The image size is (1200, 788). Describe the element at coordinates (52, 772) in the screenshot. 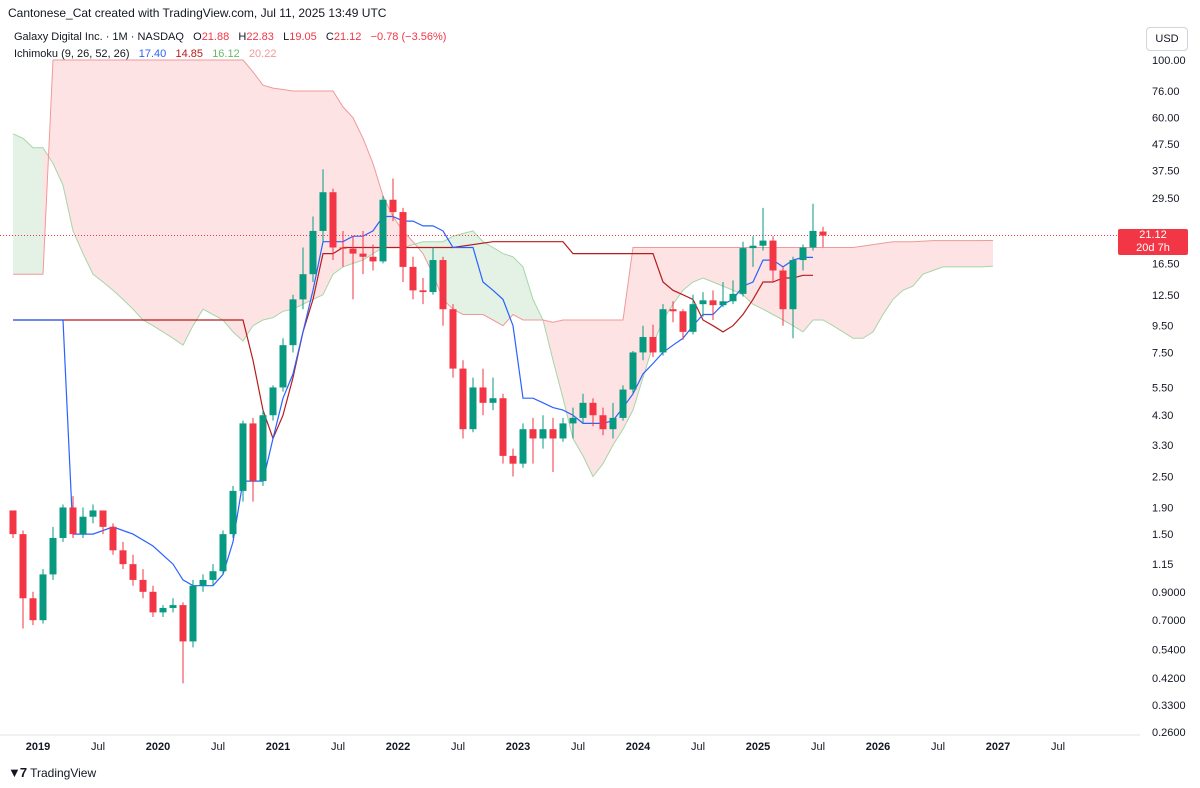

I see `tradingview-brand: ▼7 TradingView` at that location.